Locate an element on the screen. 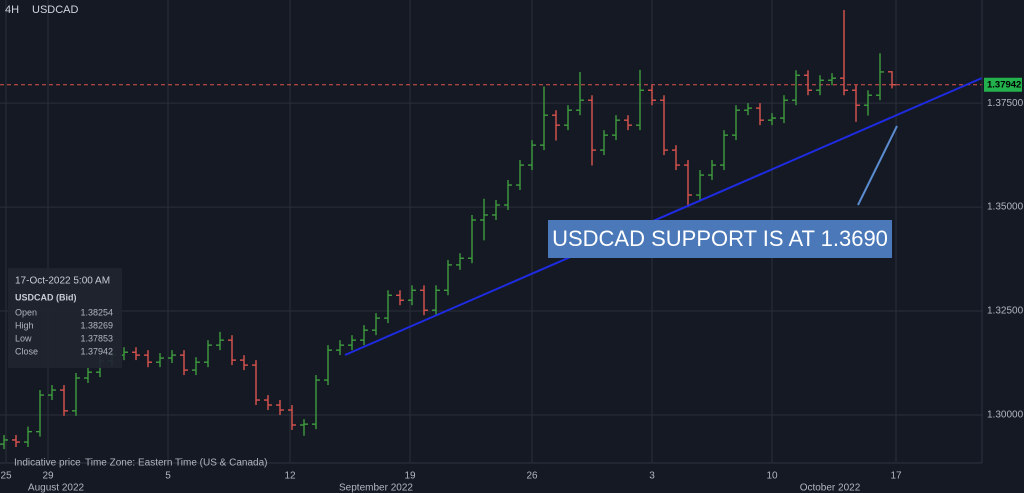 The image size is (1024, 493). x-tick-label: 10 is located at coordinates (772, 476).